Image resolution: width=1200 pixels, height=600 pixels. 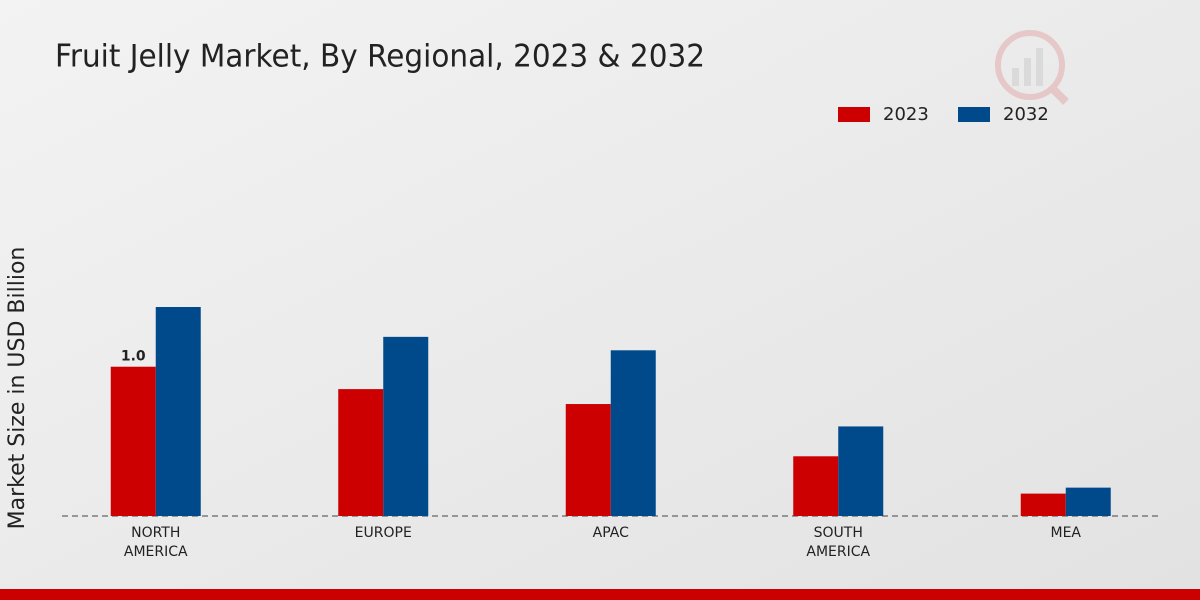 I want to click on legend-label: 2032, so click(x=1026, y=114).